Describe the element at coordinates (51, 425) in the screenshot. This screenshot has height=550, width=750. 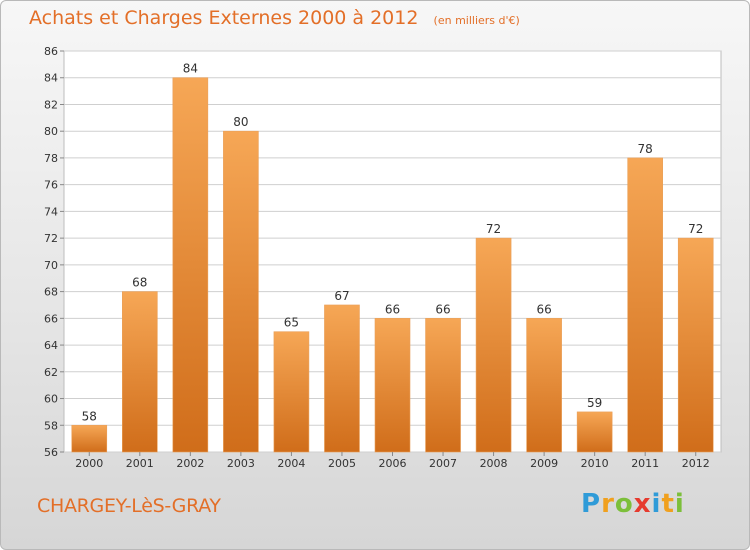
I see `y-tick-label: 58` at that location.